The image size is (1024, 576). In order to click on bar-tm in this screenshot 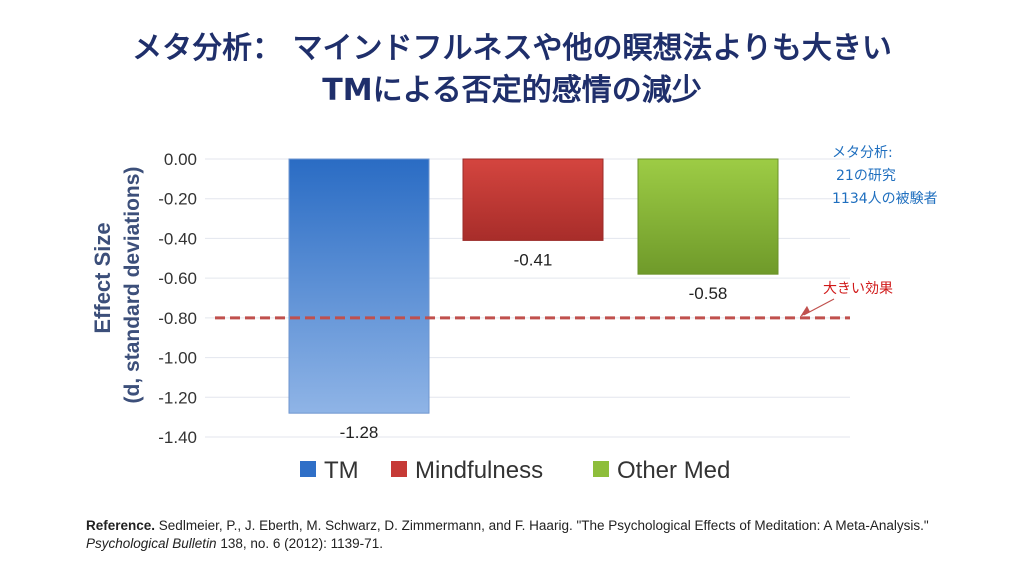, I will do `click(359, 286)`.